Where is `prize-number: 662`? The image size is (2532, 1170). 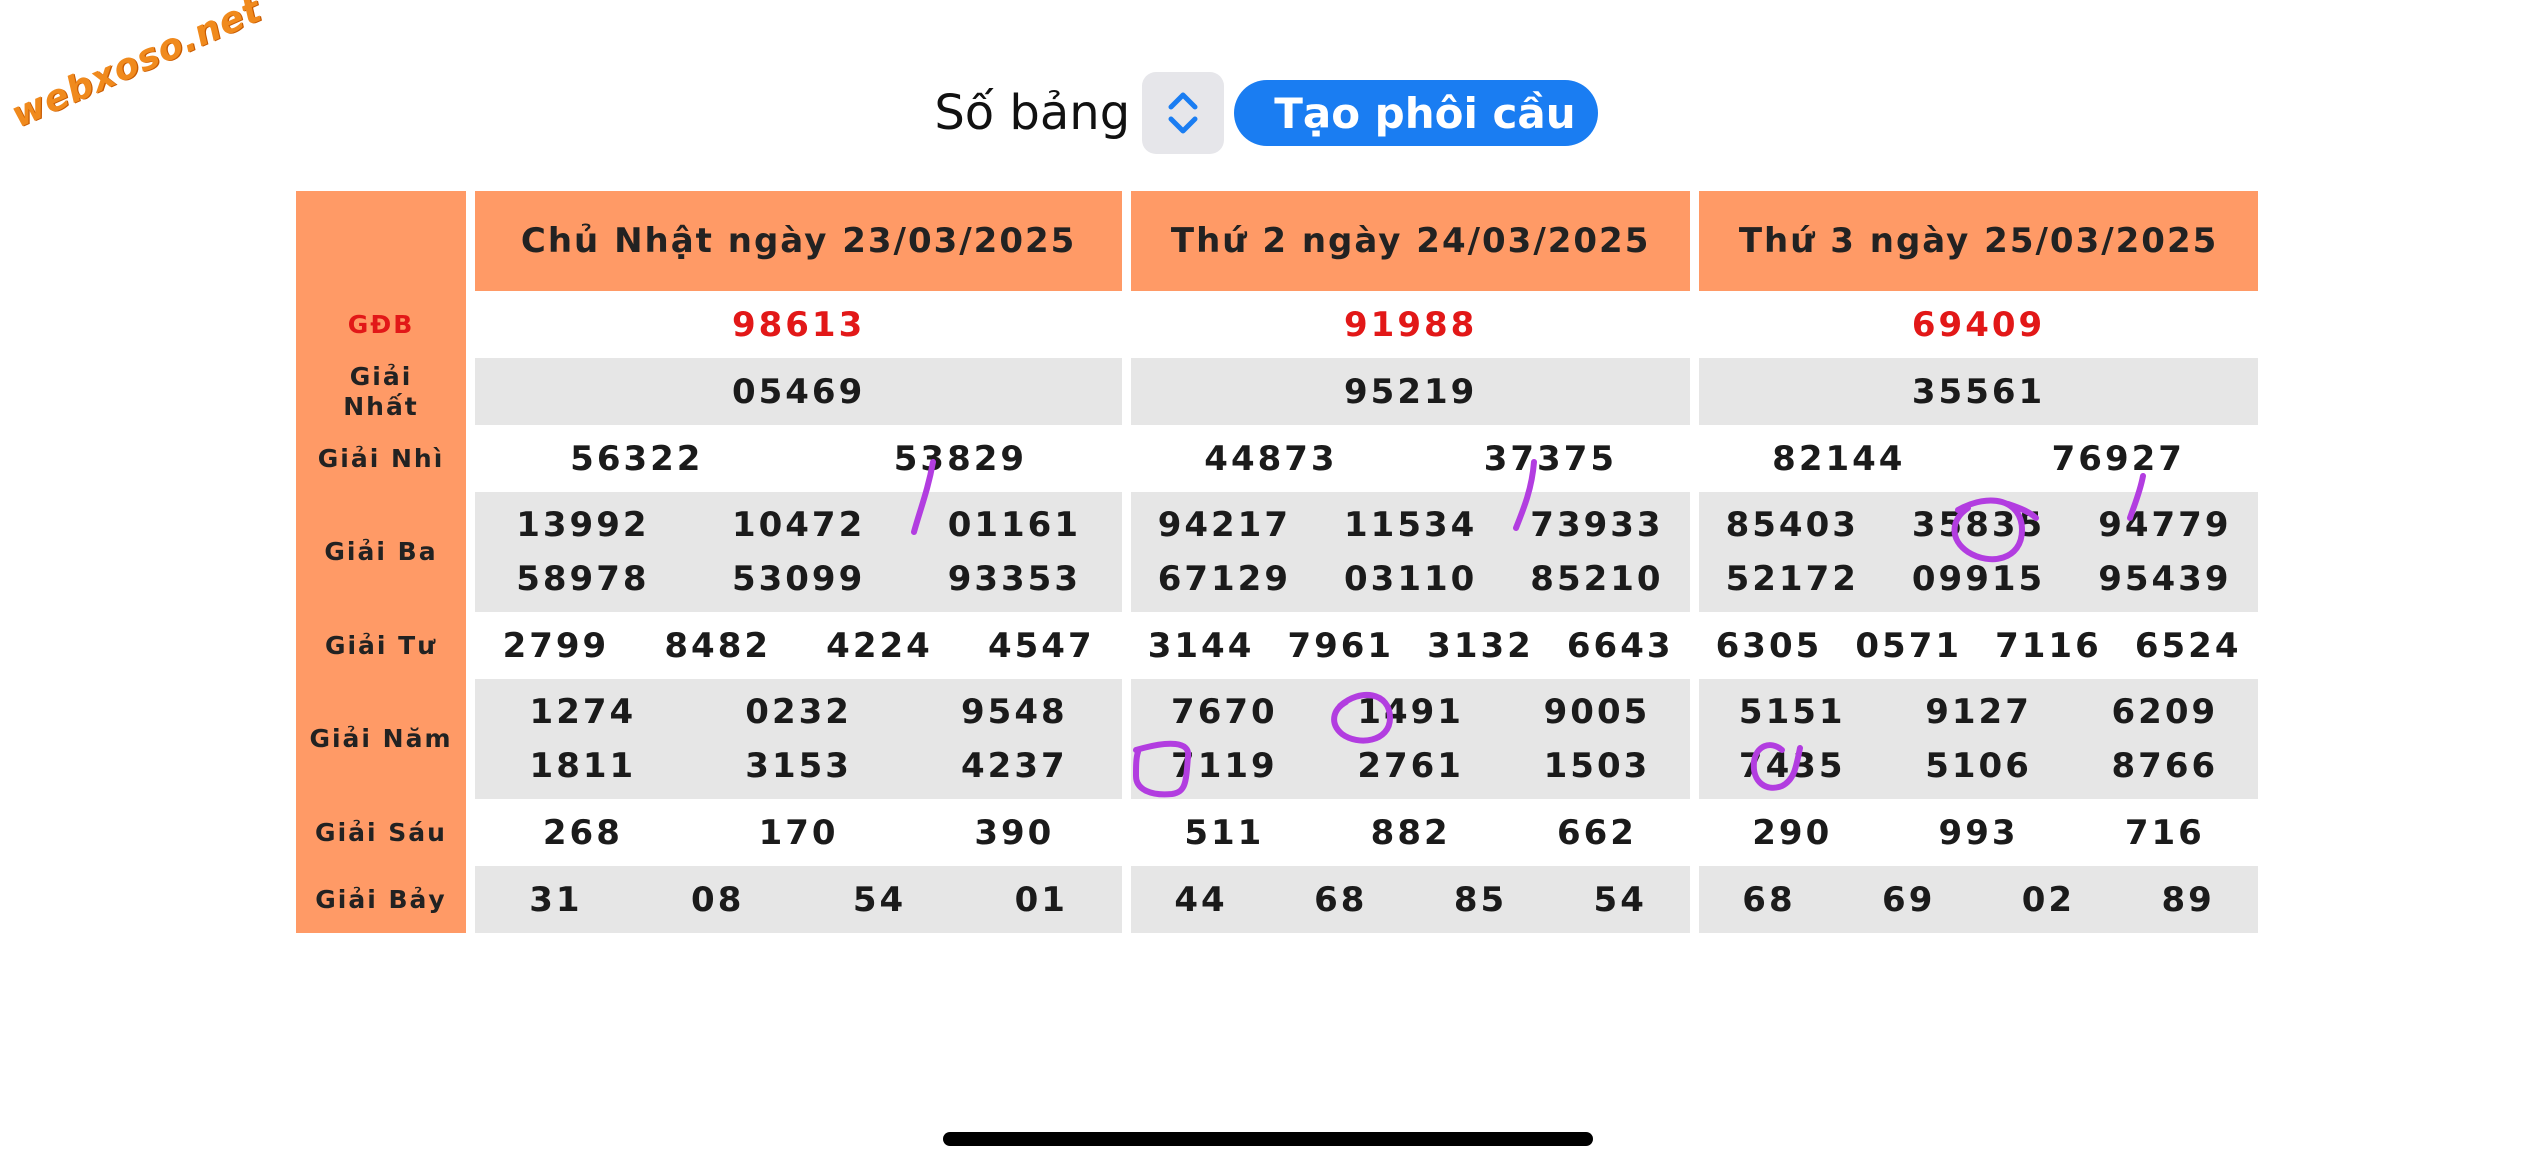
prize-number: 662 is located at coordinates (1596, 832).